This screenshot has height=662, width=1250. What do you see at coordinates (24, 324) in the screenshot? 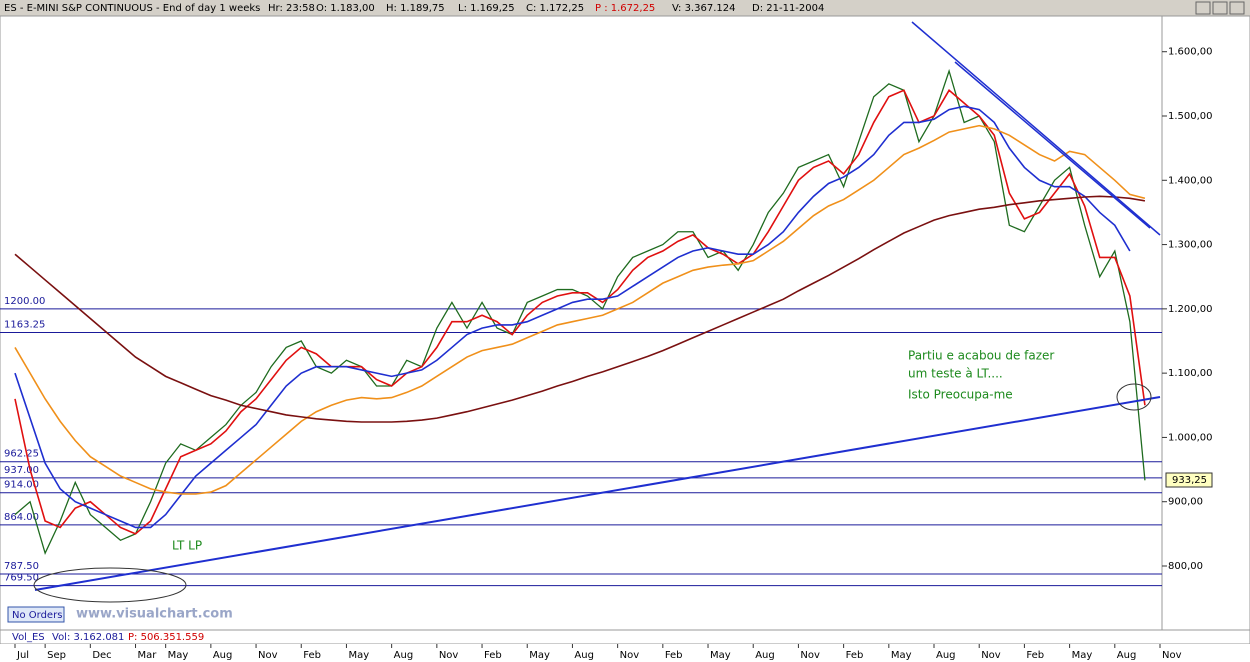
I see `level-label: 1163.25` at bounding box center [24, 324].